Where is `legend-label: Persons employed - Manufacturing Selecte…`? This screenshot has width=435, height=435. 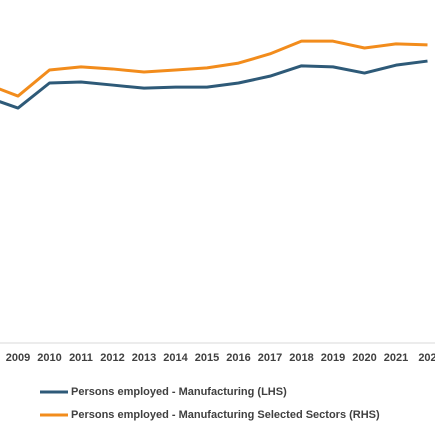 legend-label: Persons employed - Manufacturing Selecte… is located at coordinates (225, 415).